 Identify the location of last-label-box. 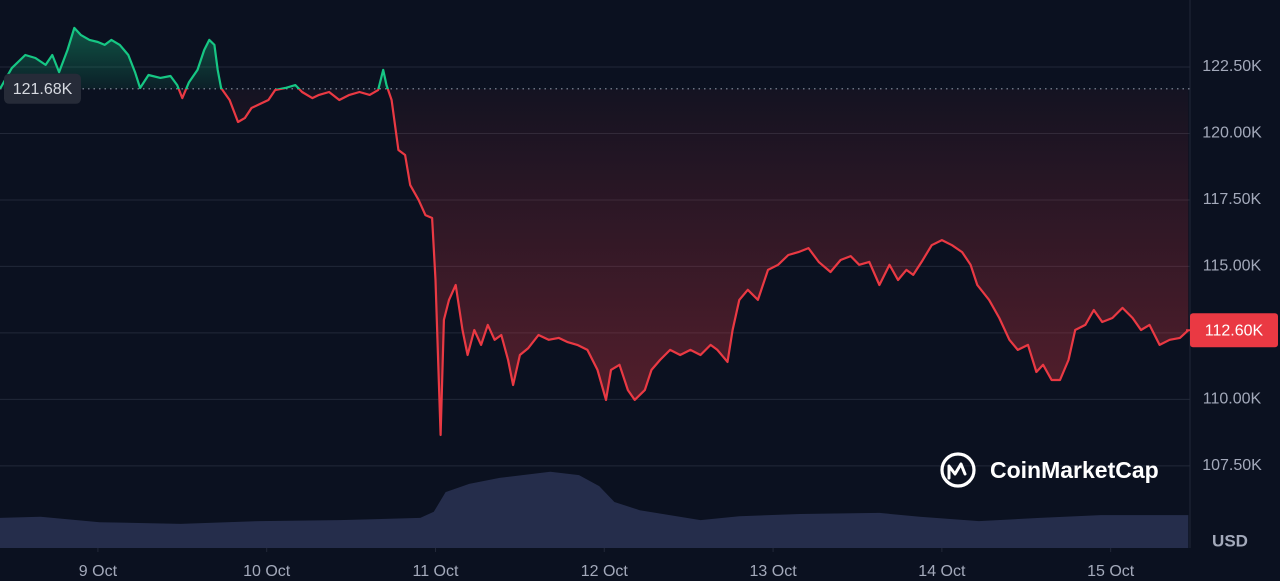
(1234, 330).